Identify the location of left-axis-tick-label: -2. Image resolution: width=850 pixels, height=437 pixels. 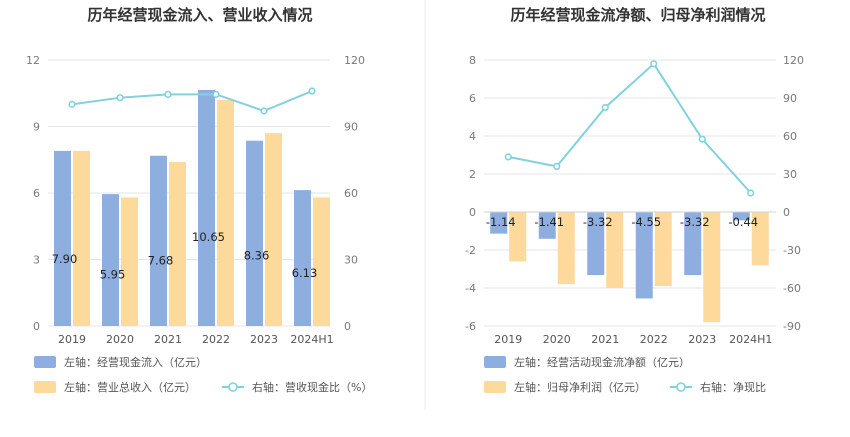
(470, 250).